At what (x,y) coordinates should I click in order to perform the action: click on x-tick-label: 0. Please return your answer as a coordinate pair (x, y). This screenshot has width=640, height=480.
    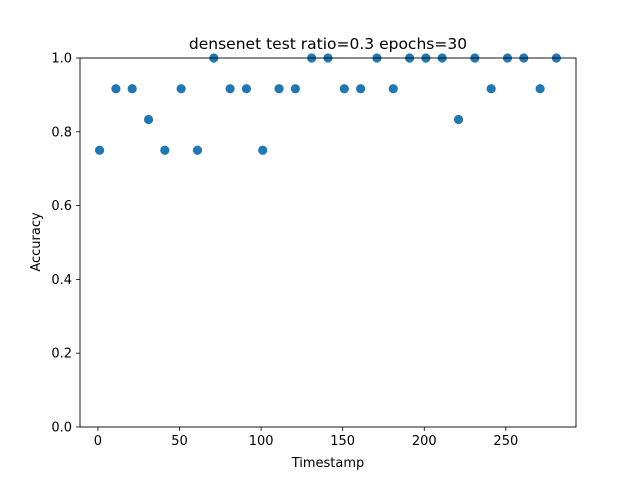
    Looking at the image, I should click on (98, 441).